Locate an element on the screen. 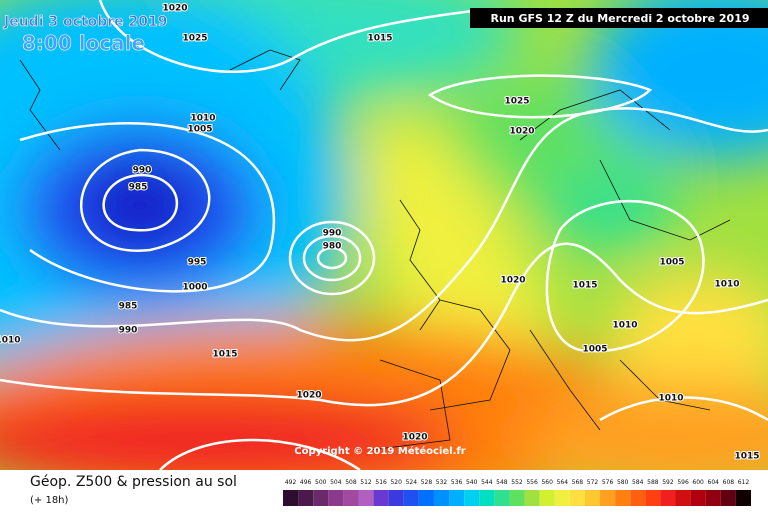 The image size is (768, 516). scale-label: 612 is located at coordinates (744, 482).